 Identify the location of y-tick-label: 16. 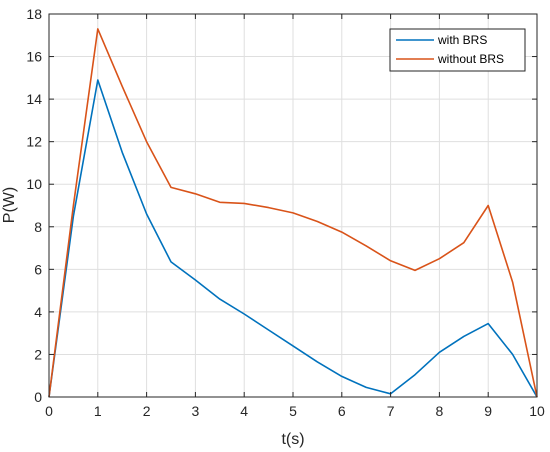
(34, 57).